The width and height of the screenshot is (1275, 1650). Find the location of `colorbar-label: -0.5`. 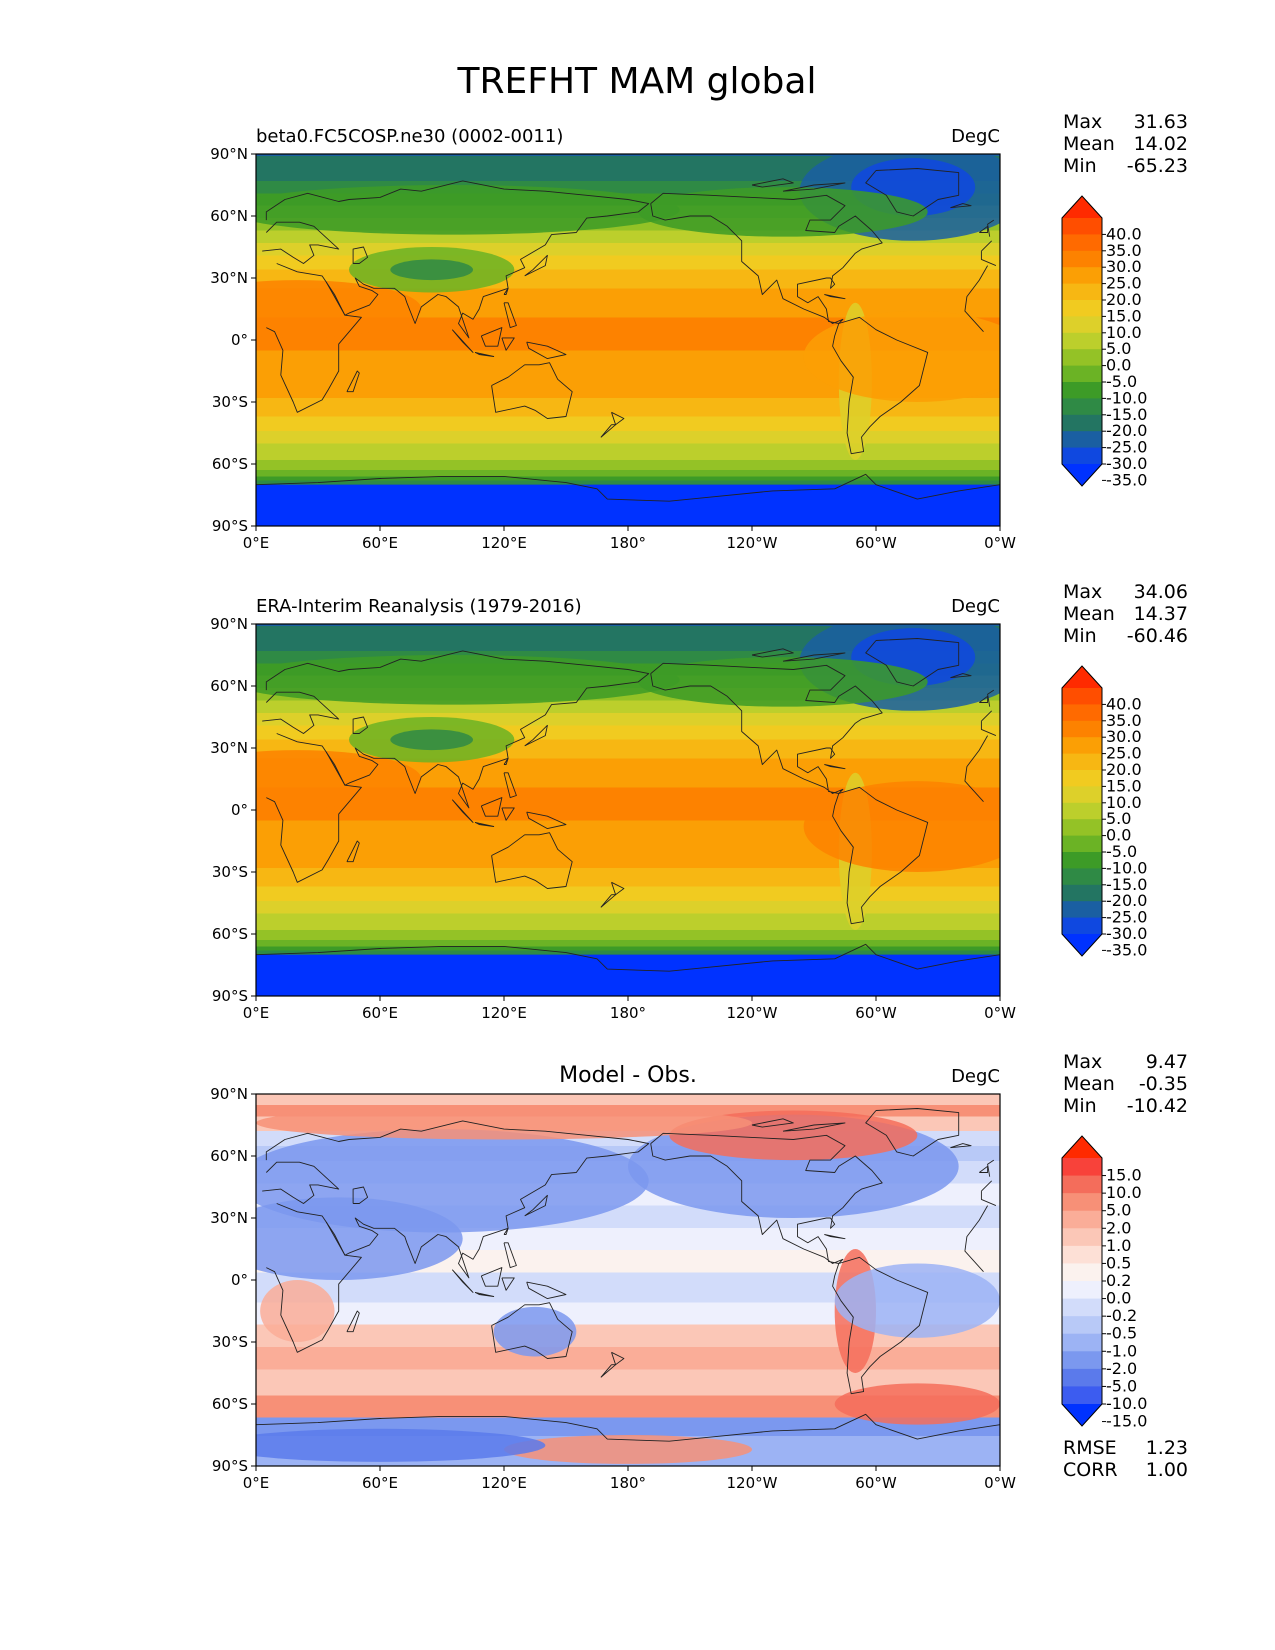

colorbar-label: -0.5 is located at coordinates (1121, 1333).